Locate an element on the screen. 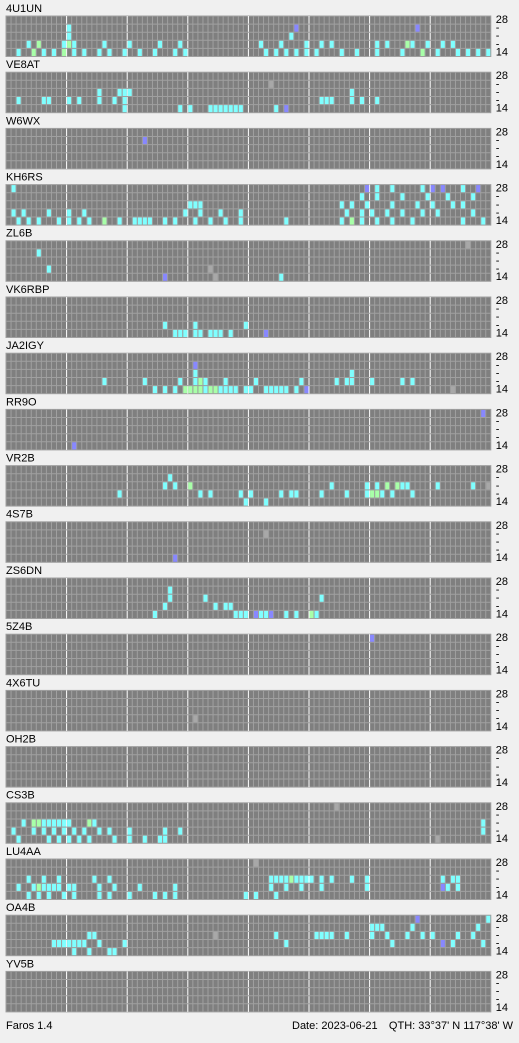 The width and height of the screenshot is (519, 1043). app-version: Faros 1.4 is located at coordinates (29, 1026).